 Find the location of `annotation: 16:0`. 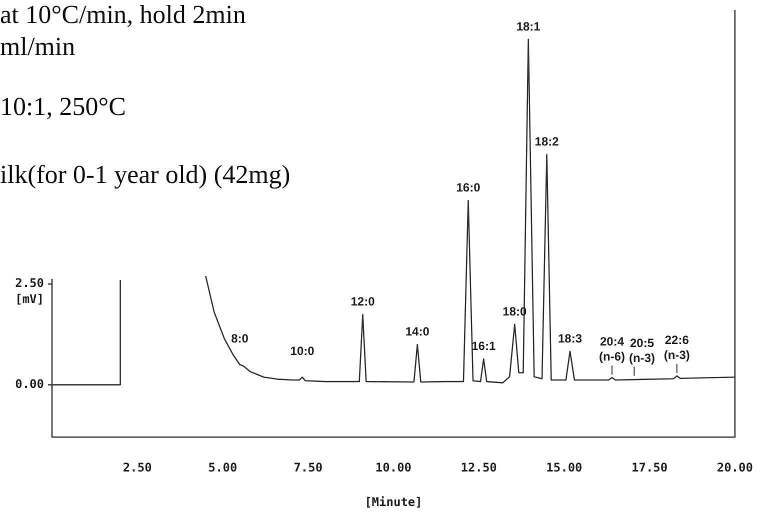

annotation: 16:0 is located at coordinates (468, 187).